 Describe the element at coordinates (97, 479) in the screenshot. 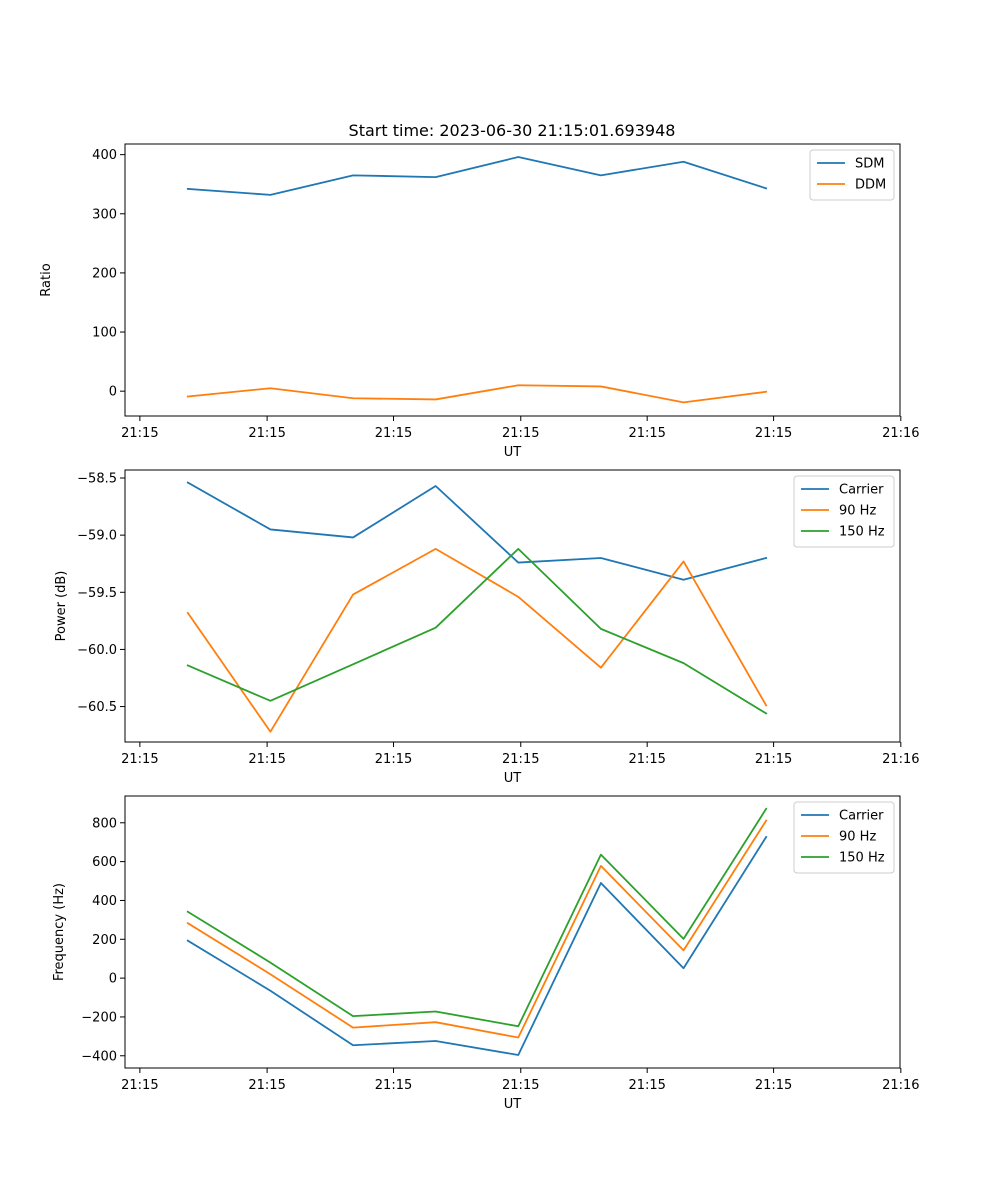

I see `y-tick-label: −58.5` at that location.